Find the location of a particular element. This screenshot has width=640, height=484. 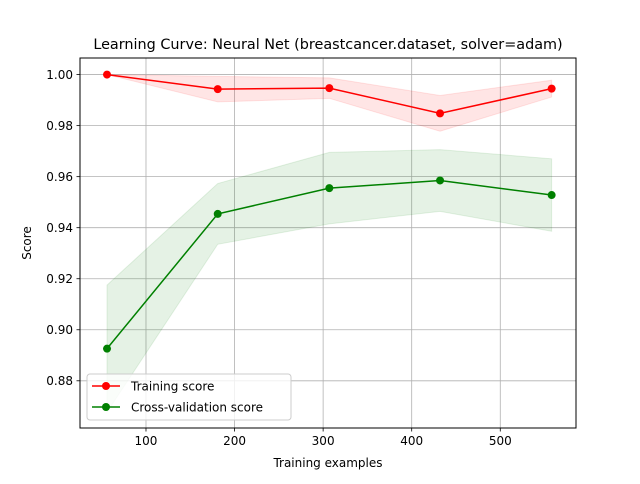

x-tick-label: 500 is located at coordinates (500, 441).